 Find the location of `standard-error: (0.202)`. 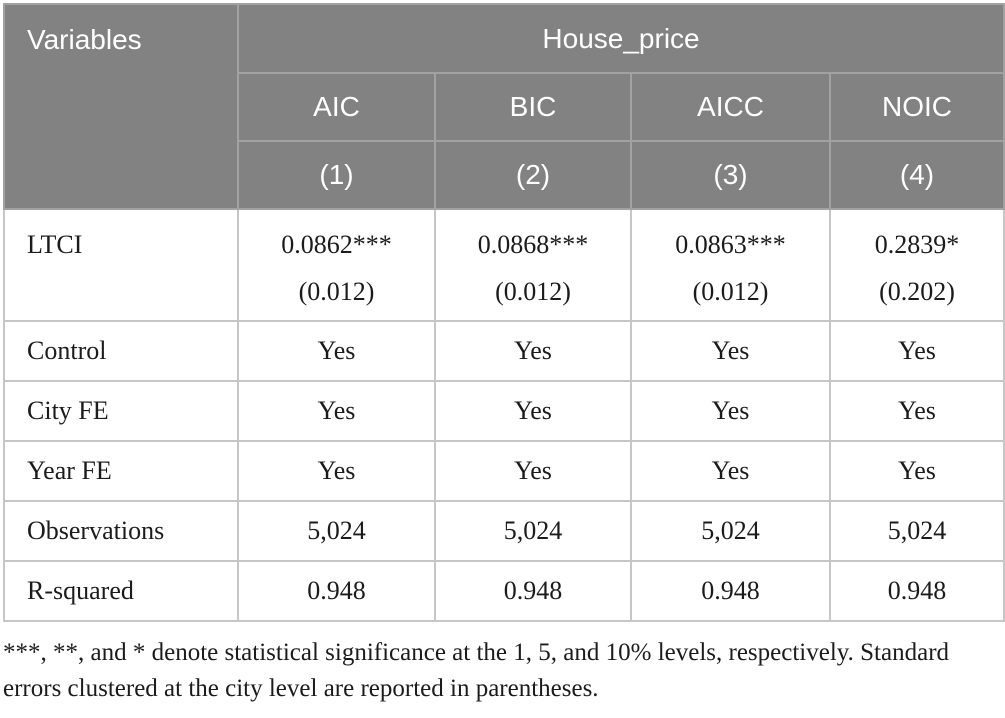

standard-error: (0.202) is located at coordinates (917, 291).